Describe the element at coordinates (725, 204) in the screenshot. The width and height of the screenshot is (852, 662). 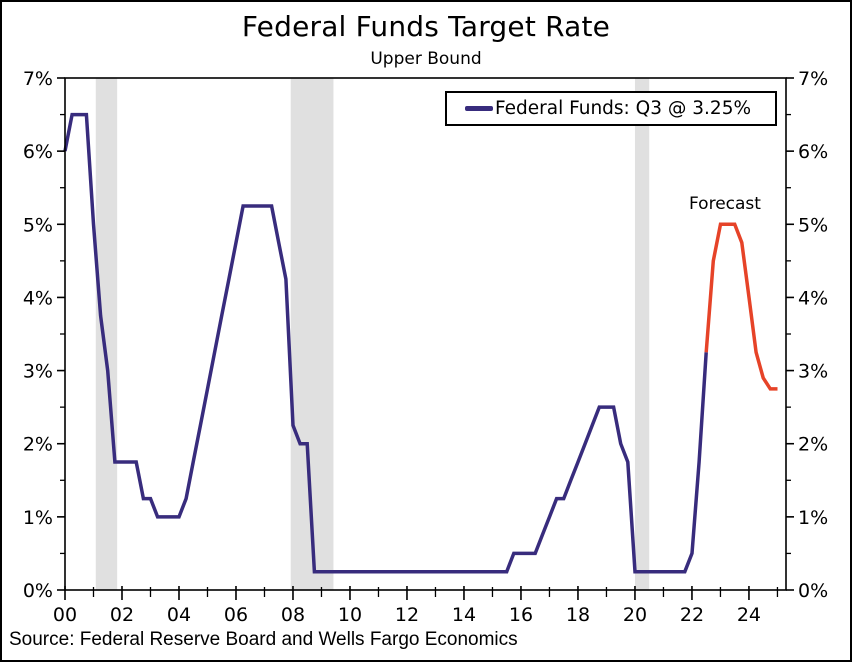
I see `forecast-annotation: Forecast` at that location.